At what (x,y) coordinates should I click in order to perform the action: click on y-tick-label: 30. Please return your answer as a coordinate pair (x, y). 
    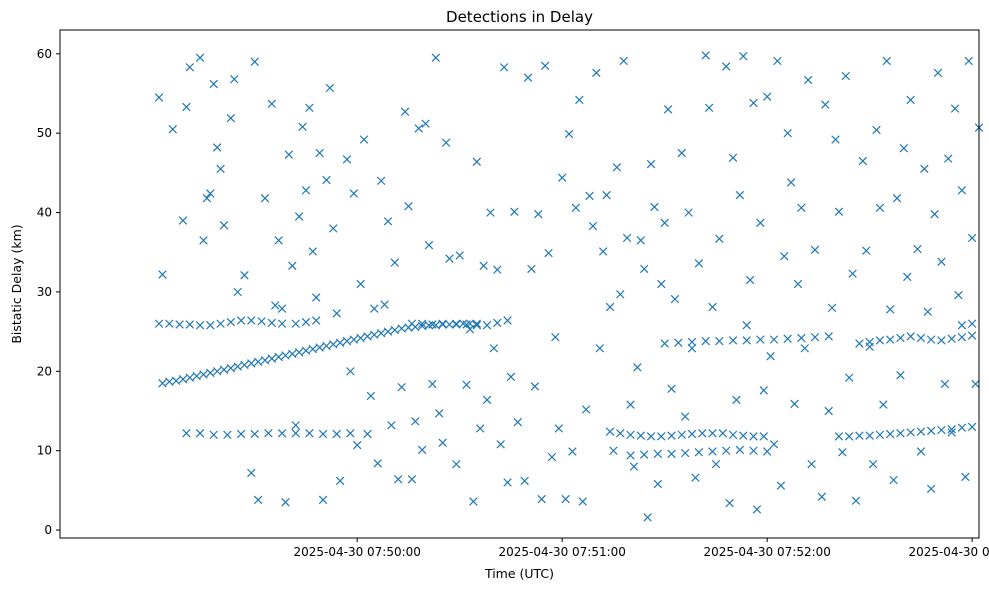
    Looking at the image, I should click on (44, 292).